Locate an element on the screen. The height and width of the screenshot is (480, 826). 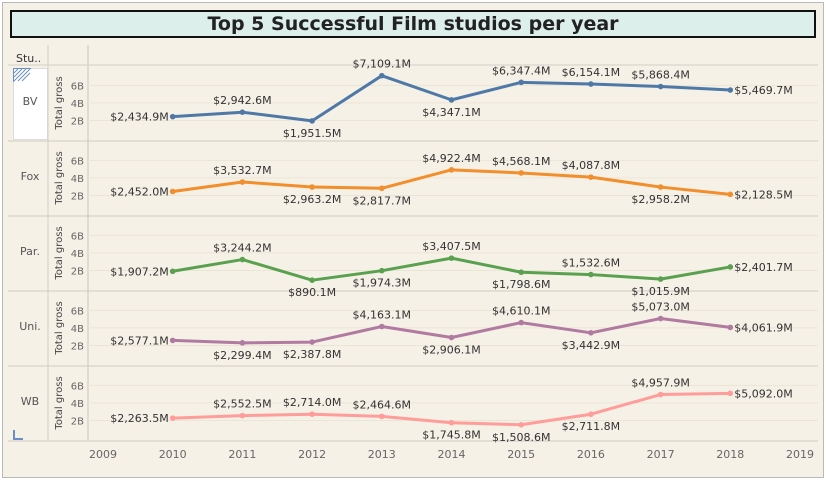
data-label: $2,401.7M is located at coordinates (763, 267).